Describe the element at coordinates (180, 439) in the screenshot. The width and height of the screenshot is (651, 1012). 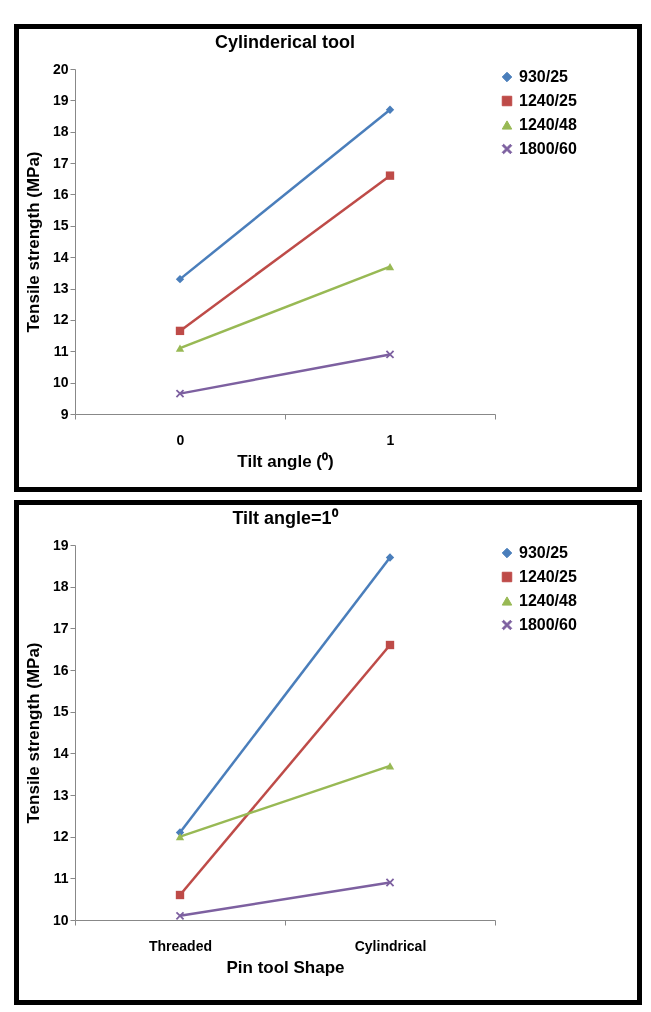
I see `x-tick-label: 0` at that location.